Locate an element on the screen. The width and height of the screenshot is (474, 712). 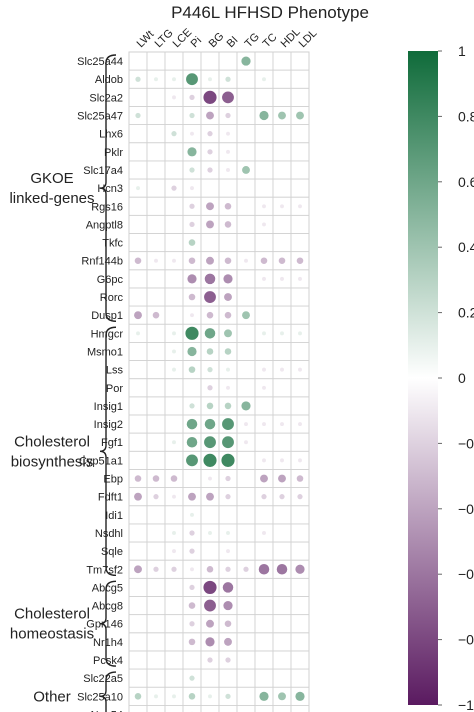
row-label: Rorc is located at coordinates (112, 298).